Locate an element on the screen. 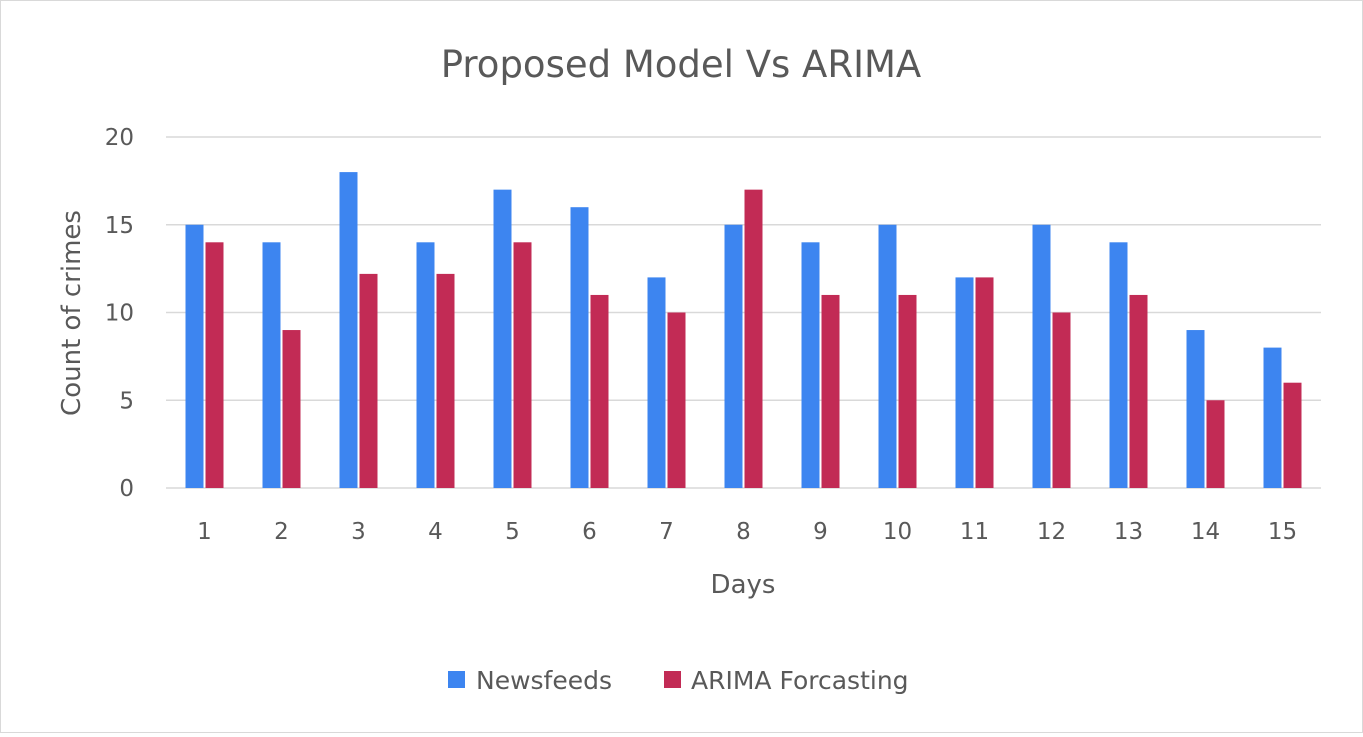 This screenshot has height=737, width=1363. x-axis-ticks: 1 2 3 4 5 6 7 8 9 10 11 12 13 14 15 is located at coordinates (747, 532).